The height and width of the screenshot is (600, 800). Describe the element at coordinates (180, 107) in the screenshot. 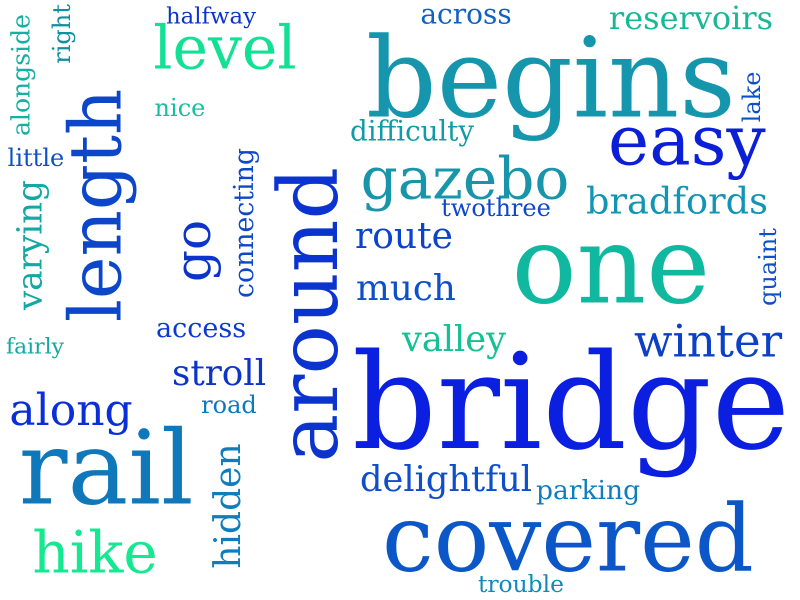

I see `word-nice: nice` at that location.